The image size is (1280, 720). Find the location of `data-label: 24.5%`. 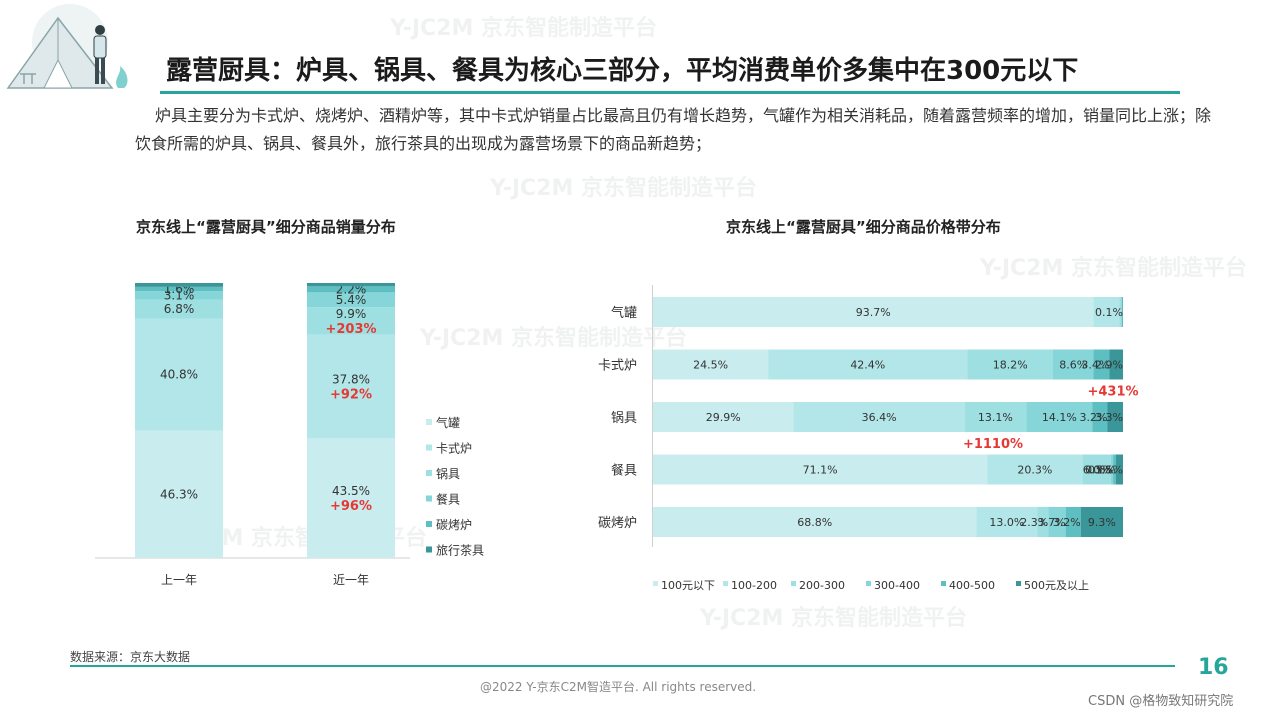

data-label: 24.5% is located at coordinates (710, 365).